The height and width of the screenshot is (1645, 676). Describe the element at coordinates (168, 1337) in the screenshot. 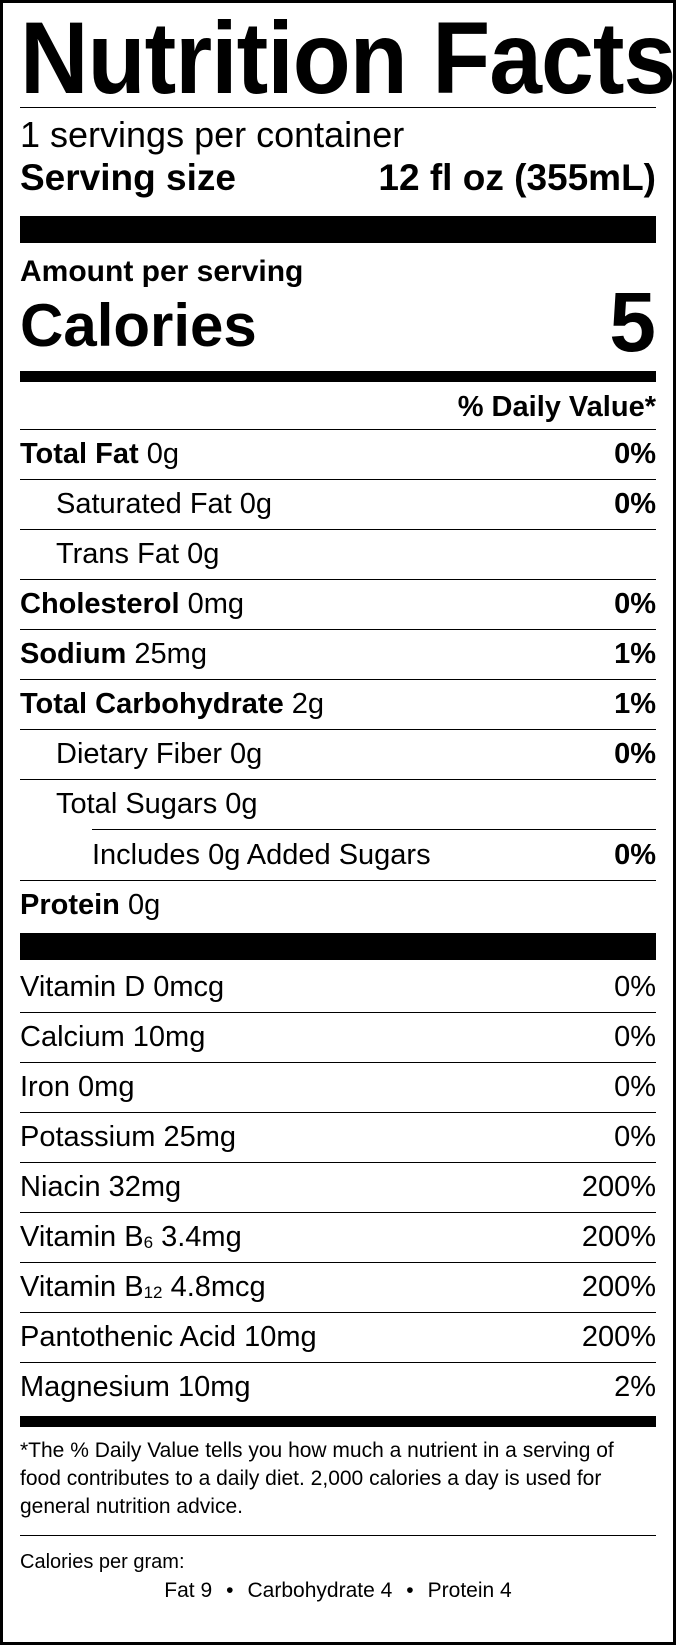

I see `vitamin-label: Pantothenic Acid 10mg` at that location.